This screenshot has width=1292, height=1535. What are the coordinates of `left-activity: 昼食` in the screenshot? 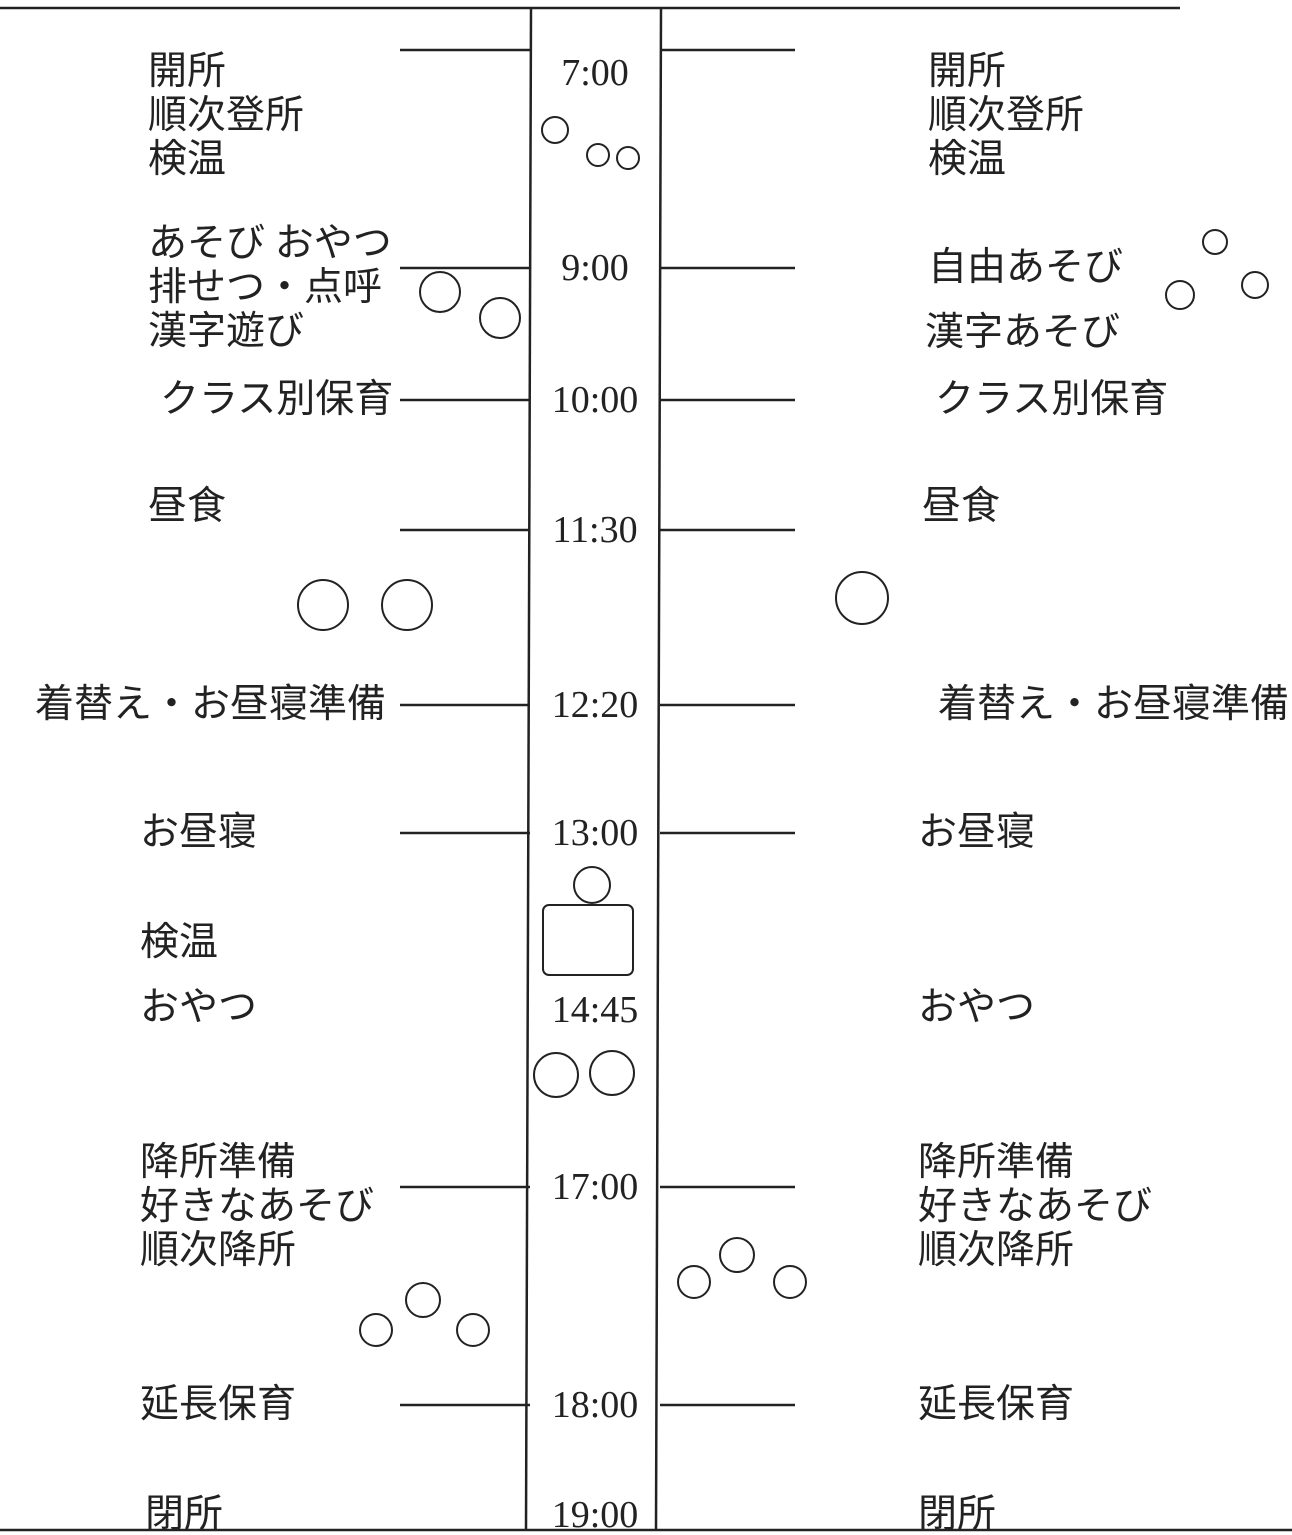 It's located at (187, 507).